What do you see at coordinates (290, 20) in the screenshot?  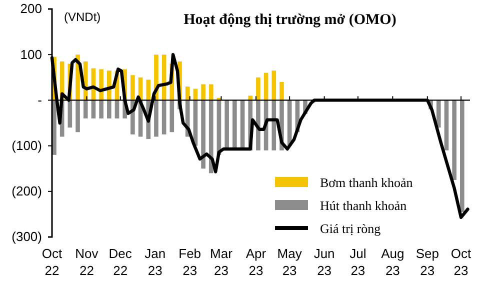 I see `chart-title: Hoạt động thị trường mở (OMO)` at bounding box center [290, 20].